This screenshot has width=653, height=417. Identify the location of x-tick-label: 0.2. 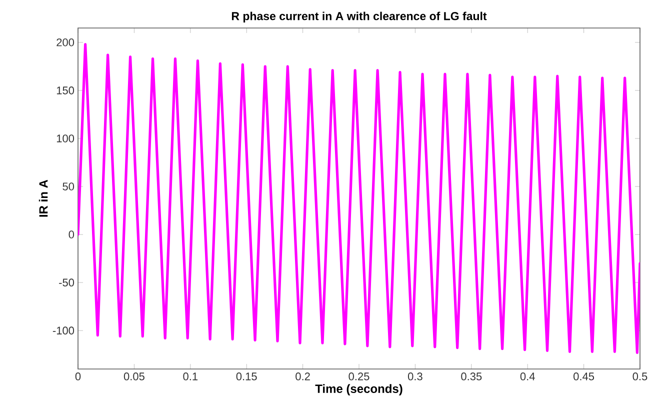
(303, 376).